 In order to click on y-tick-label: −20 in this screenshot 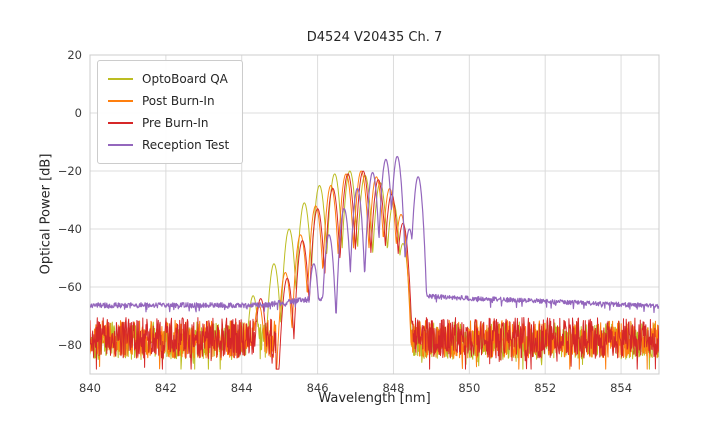, I will do `click(69, 171)`.